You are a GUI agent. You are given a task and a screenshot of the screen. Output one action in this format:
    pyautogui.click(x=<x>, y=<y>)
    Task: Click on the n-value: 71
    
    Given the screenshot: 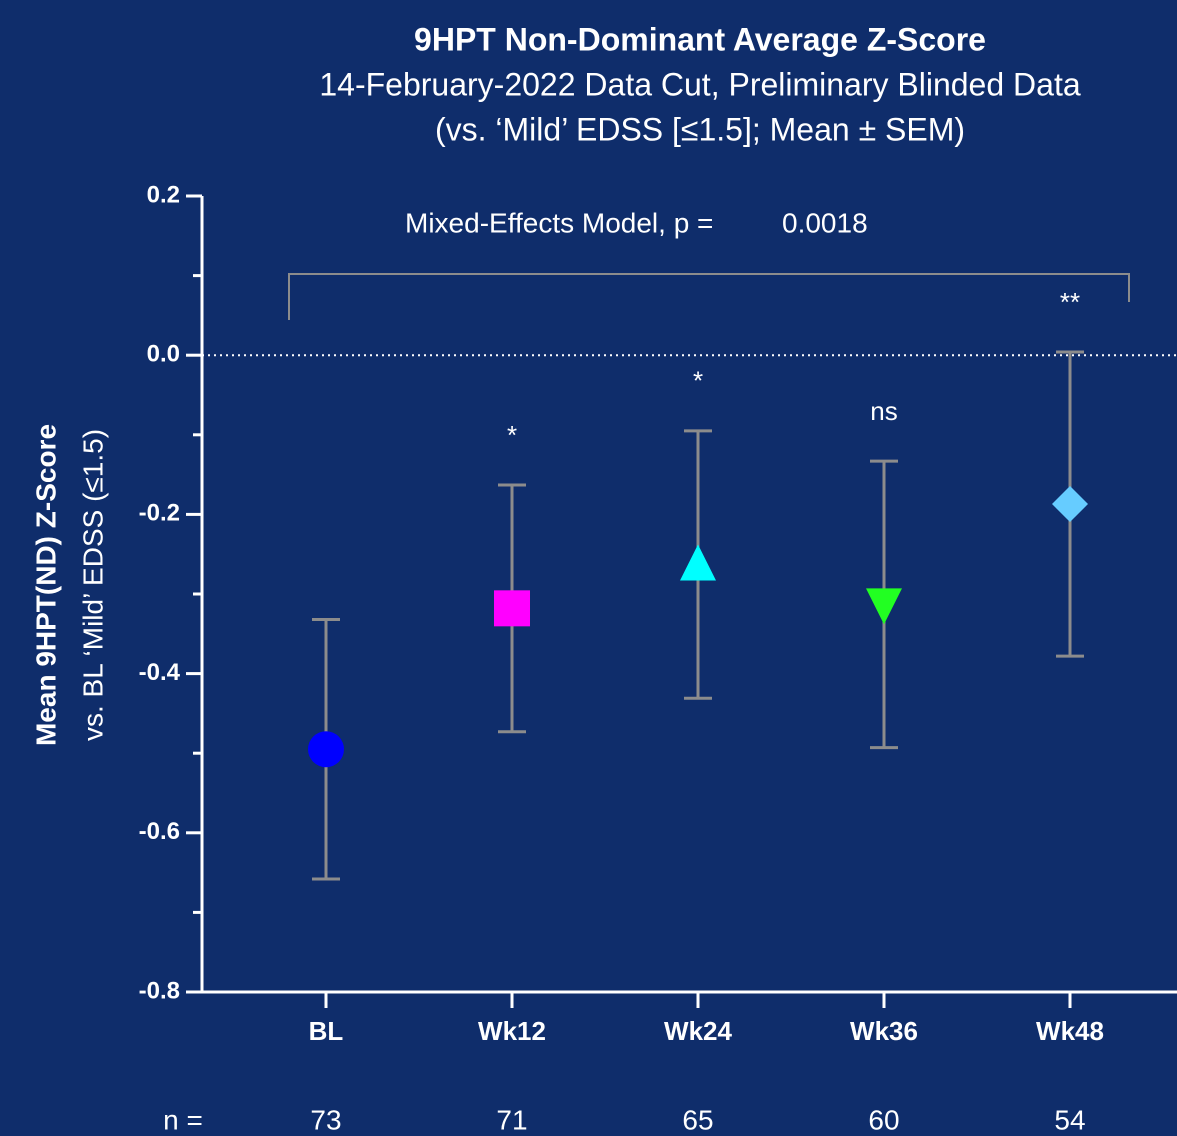 What is the action you would take?
    pyautogui.click(x=511, y=1119)
    